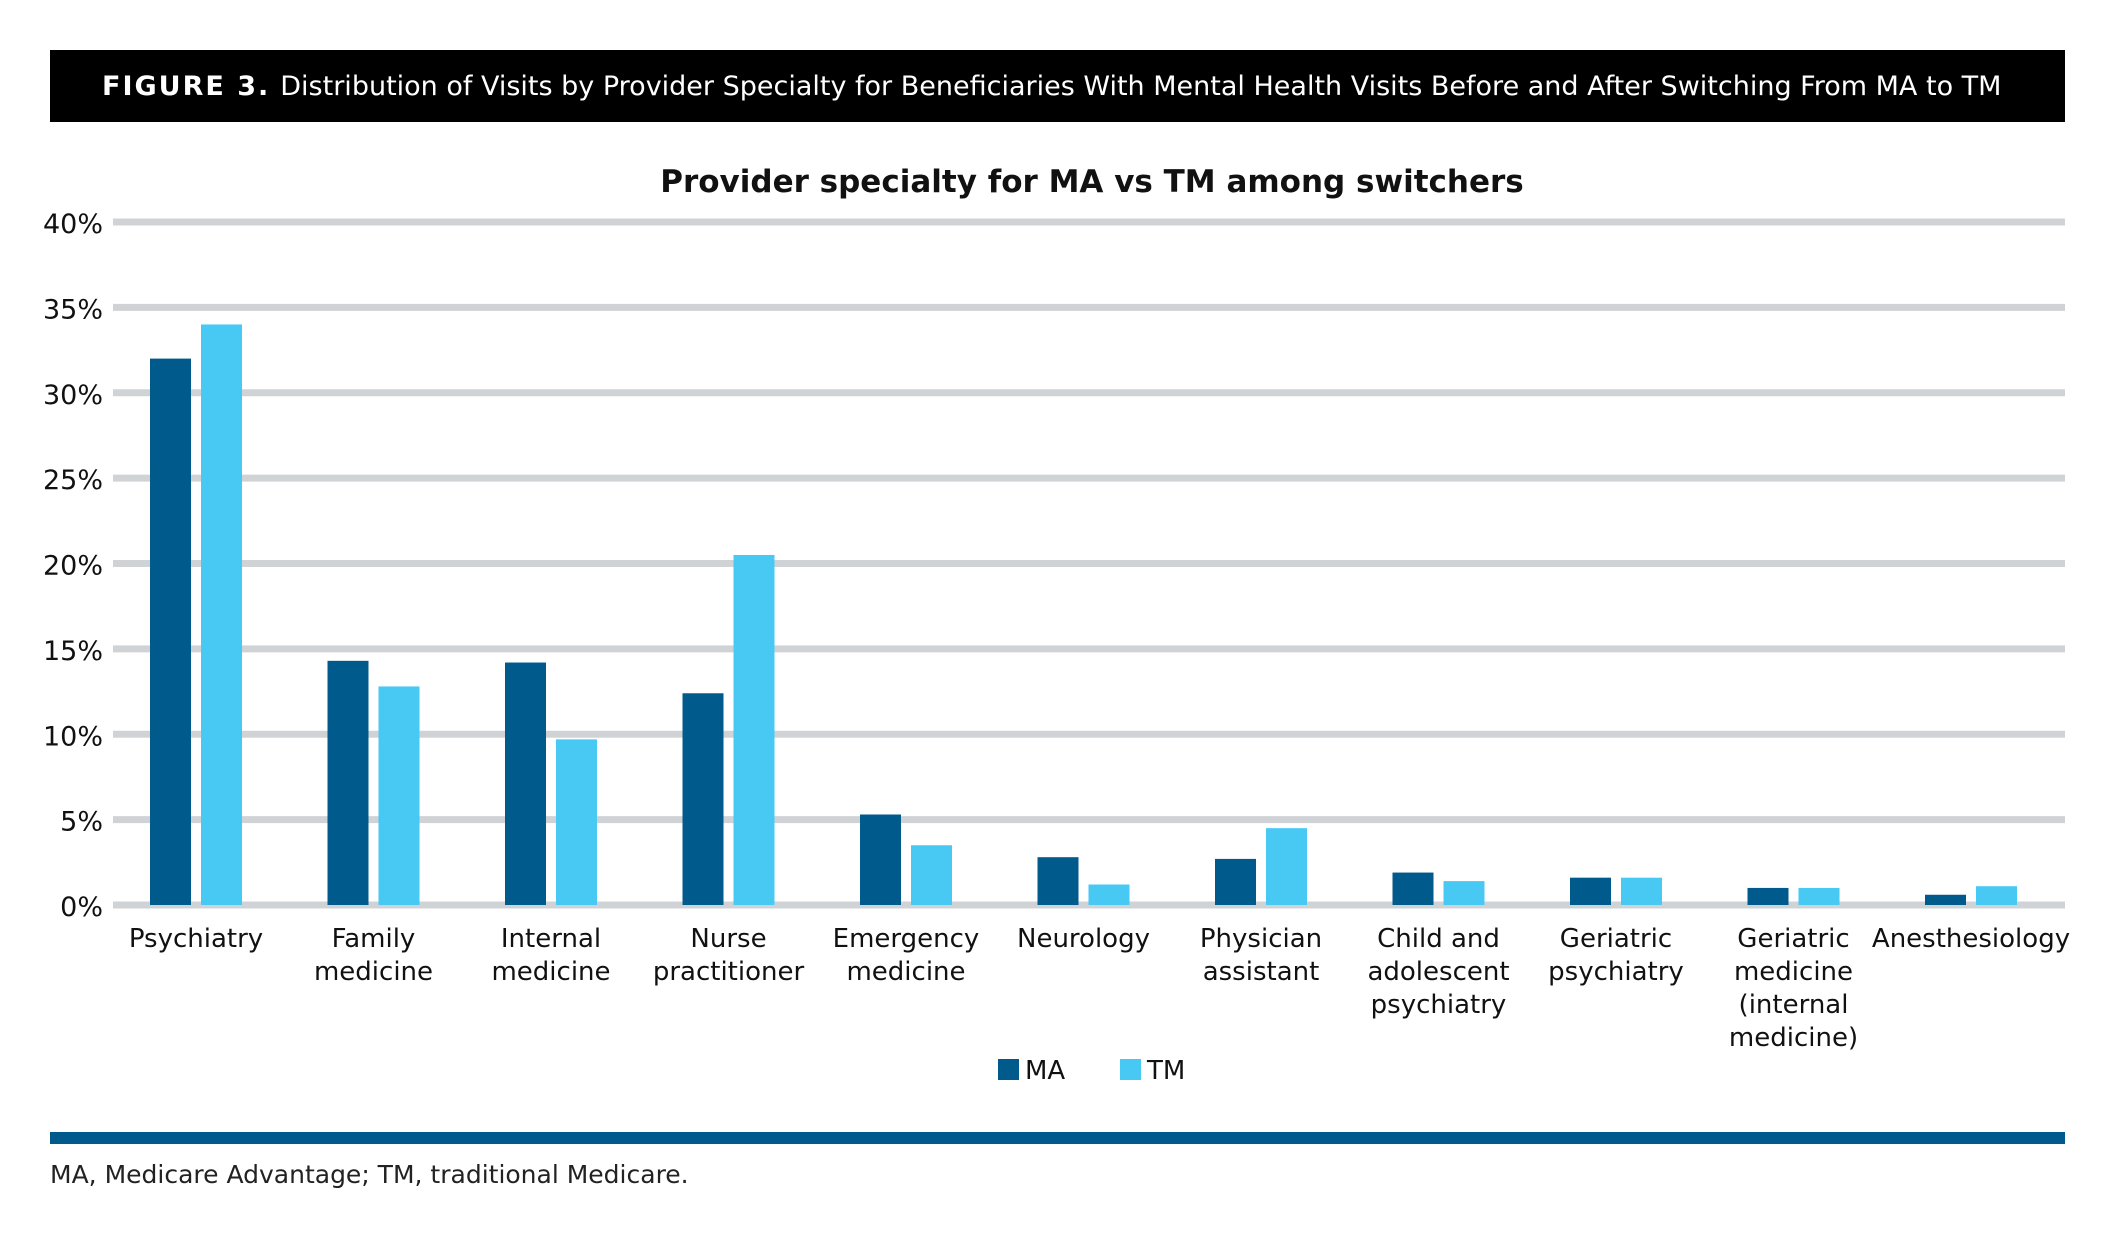 This screenshot has width=2115, height=1250. Describe the element at coordinates (1130, 1069) in the screenshot. I see `legend-swatch-tm` at that location.